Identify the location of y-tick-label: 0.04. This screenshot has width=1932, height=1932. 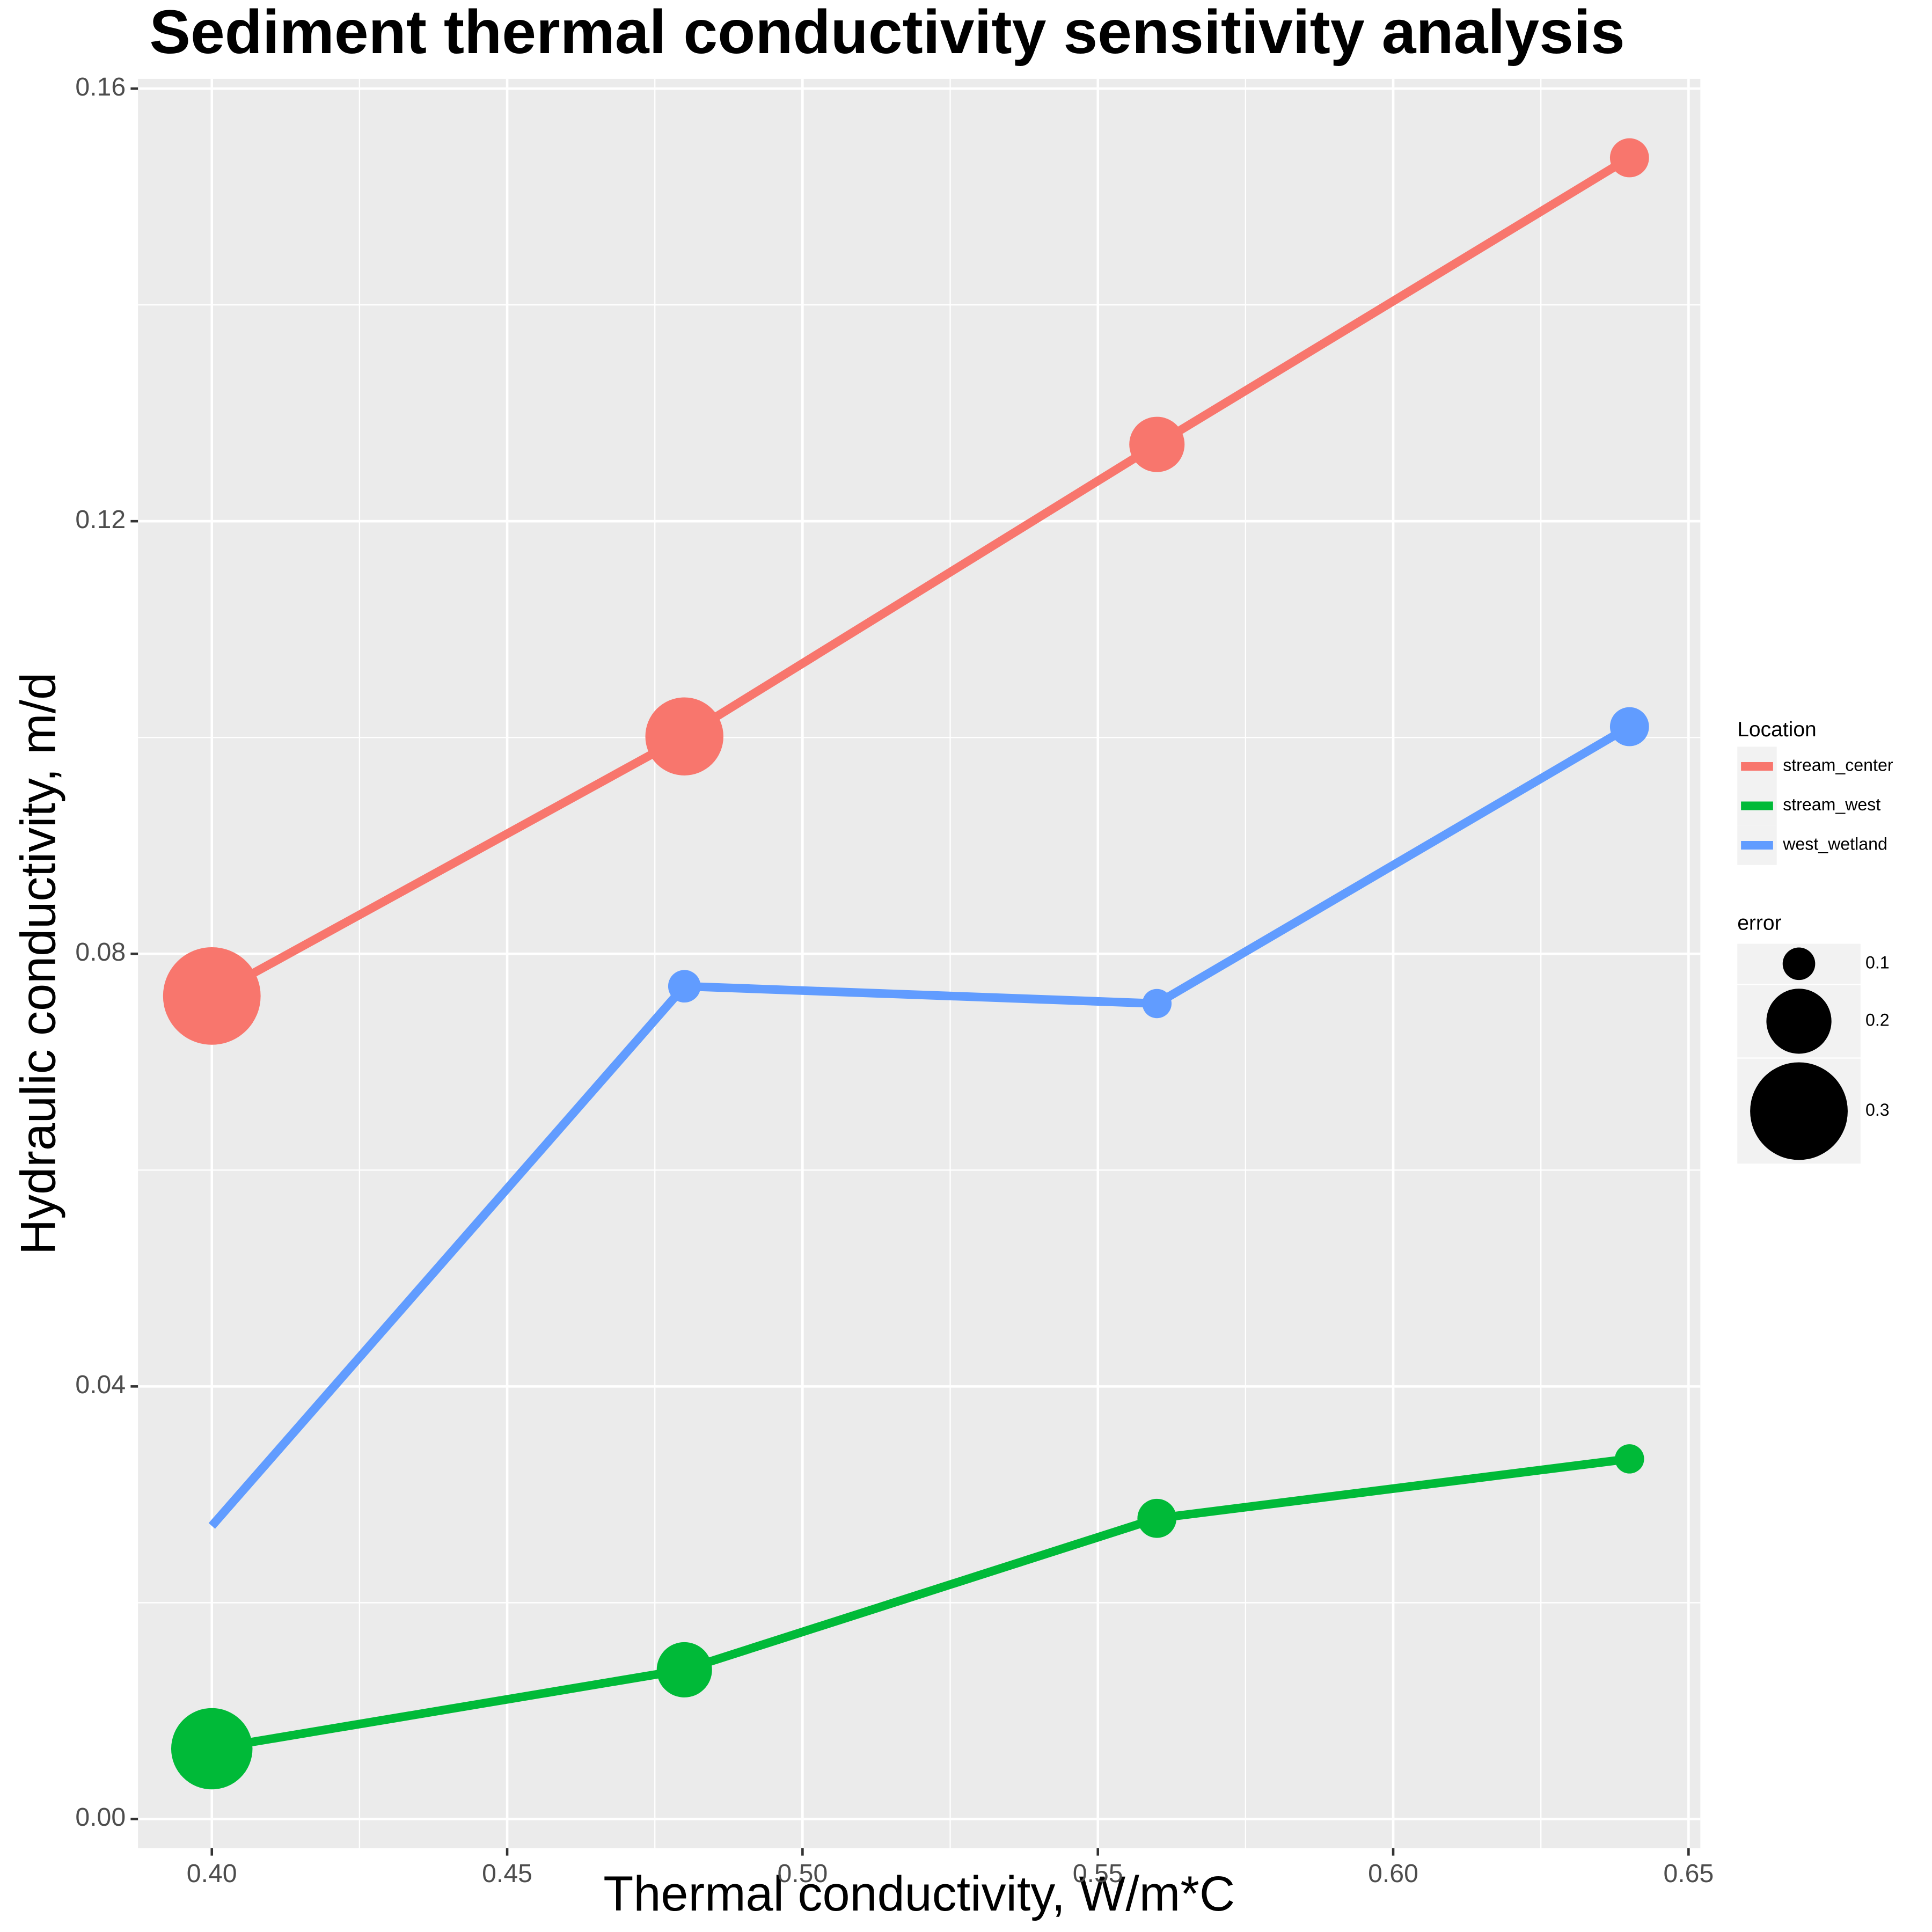
(100, 1384).